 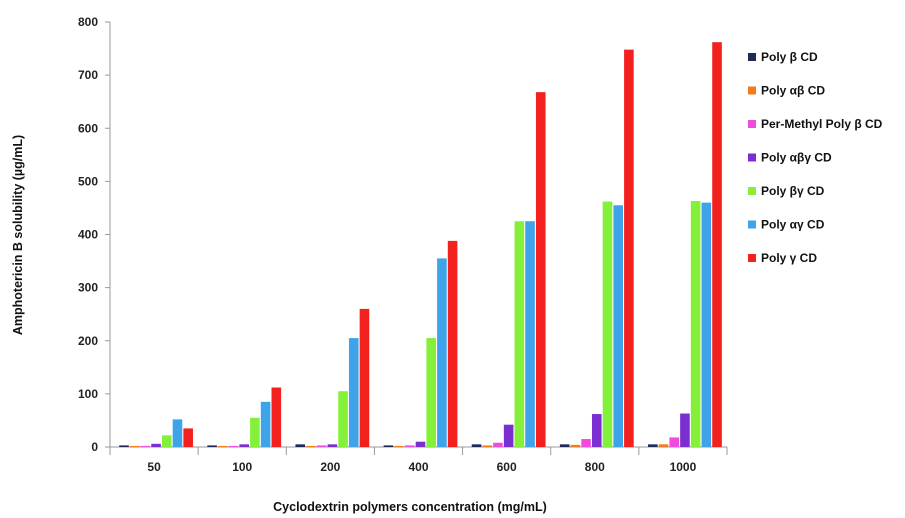 What do you see at coordinates (789, 57) in the screenshot?
I see `legend-label: Poly β CD` at bounding box center [789, 57].